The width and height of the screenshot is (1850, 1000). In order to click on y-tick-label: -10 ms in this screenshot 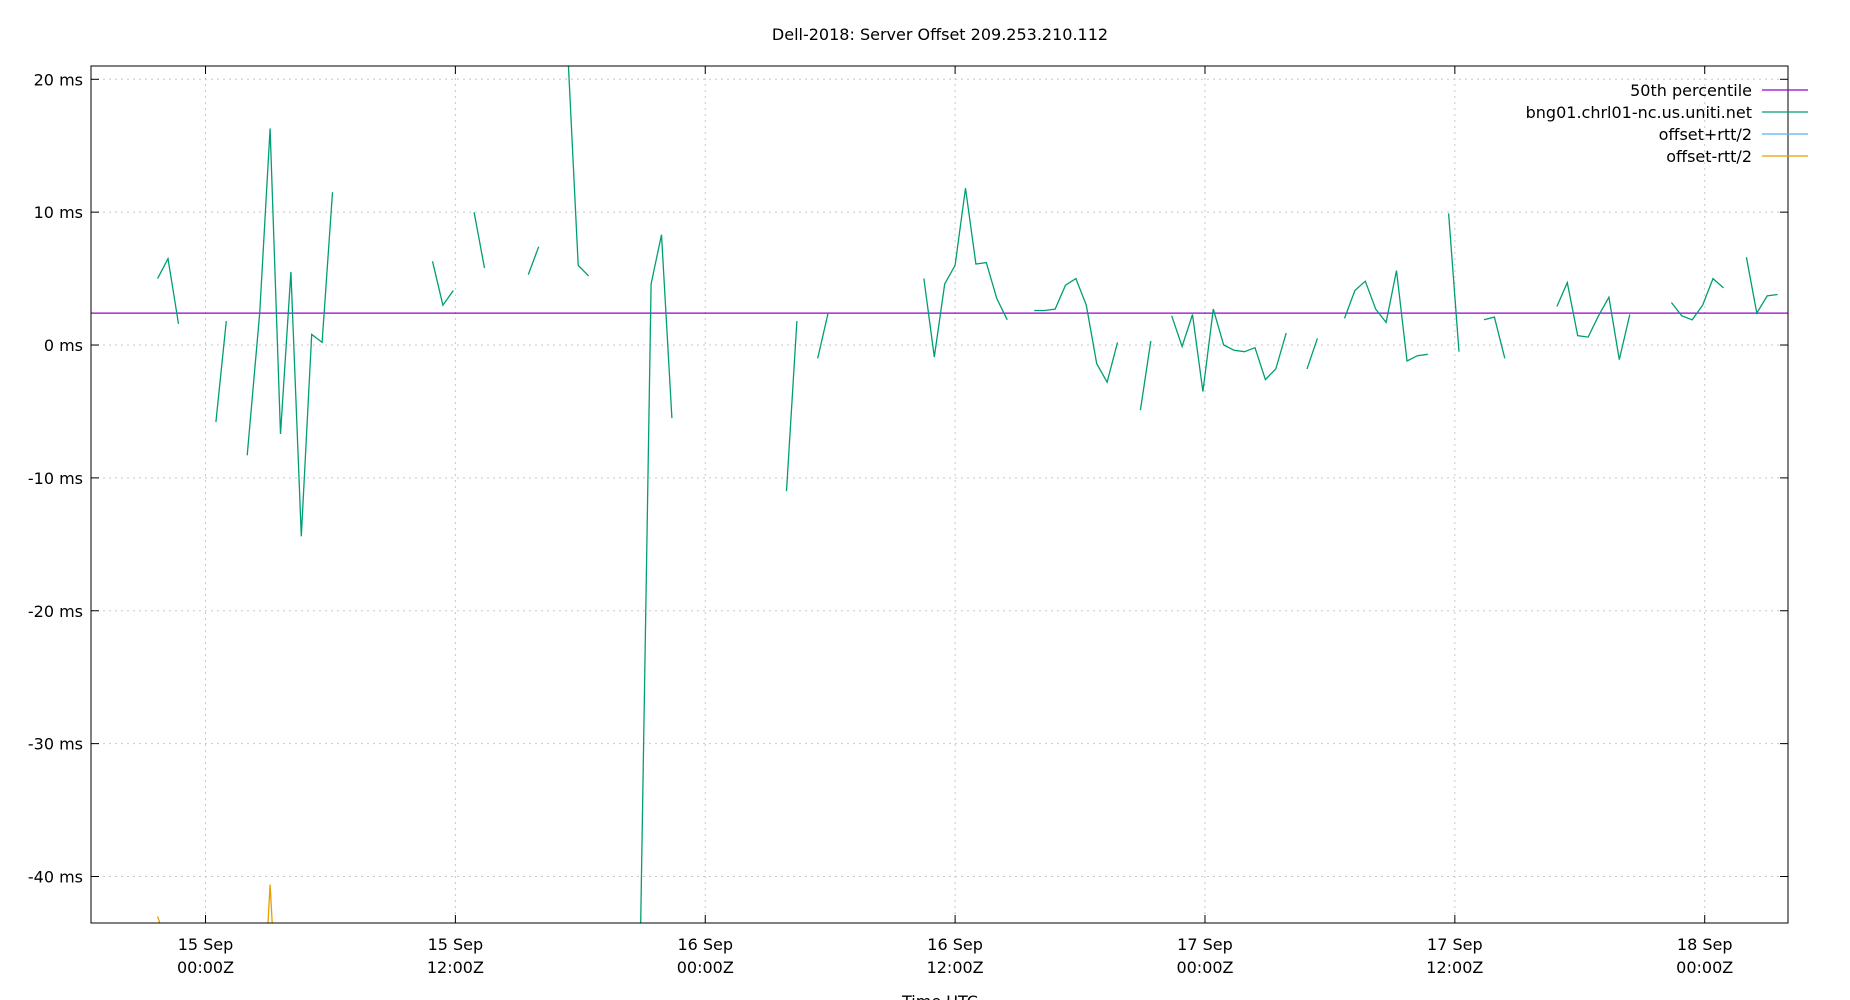, I will do `click(55, 478)`.